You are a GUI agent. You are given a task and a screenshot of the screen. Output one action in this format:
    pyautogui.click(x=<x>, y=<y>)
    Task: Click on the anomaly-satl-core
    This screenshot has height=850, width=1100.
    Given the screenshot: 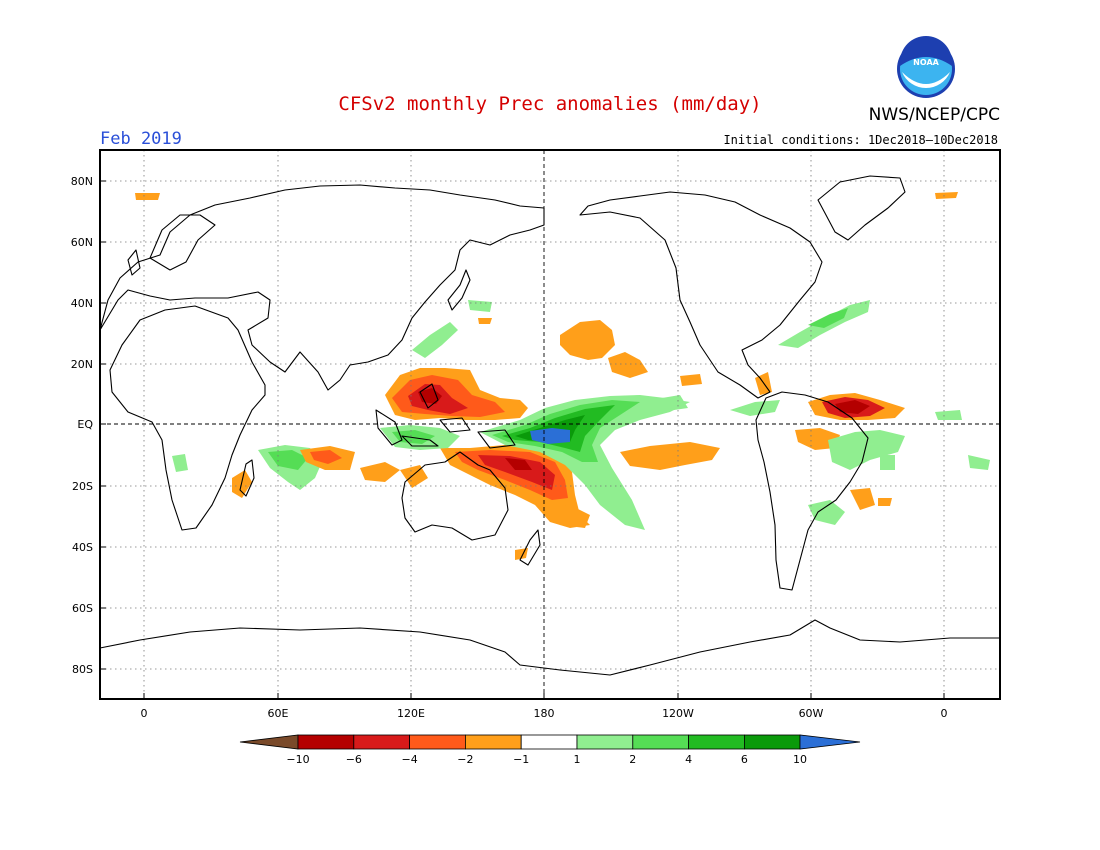 What is the action you would take?
    pyautogui.click(x=852, y=407)
    